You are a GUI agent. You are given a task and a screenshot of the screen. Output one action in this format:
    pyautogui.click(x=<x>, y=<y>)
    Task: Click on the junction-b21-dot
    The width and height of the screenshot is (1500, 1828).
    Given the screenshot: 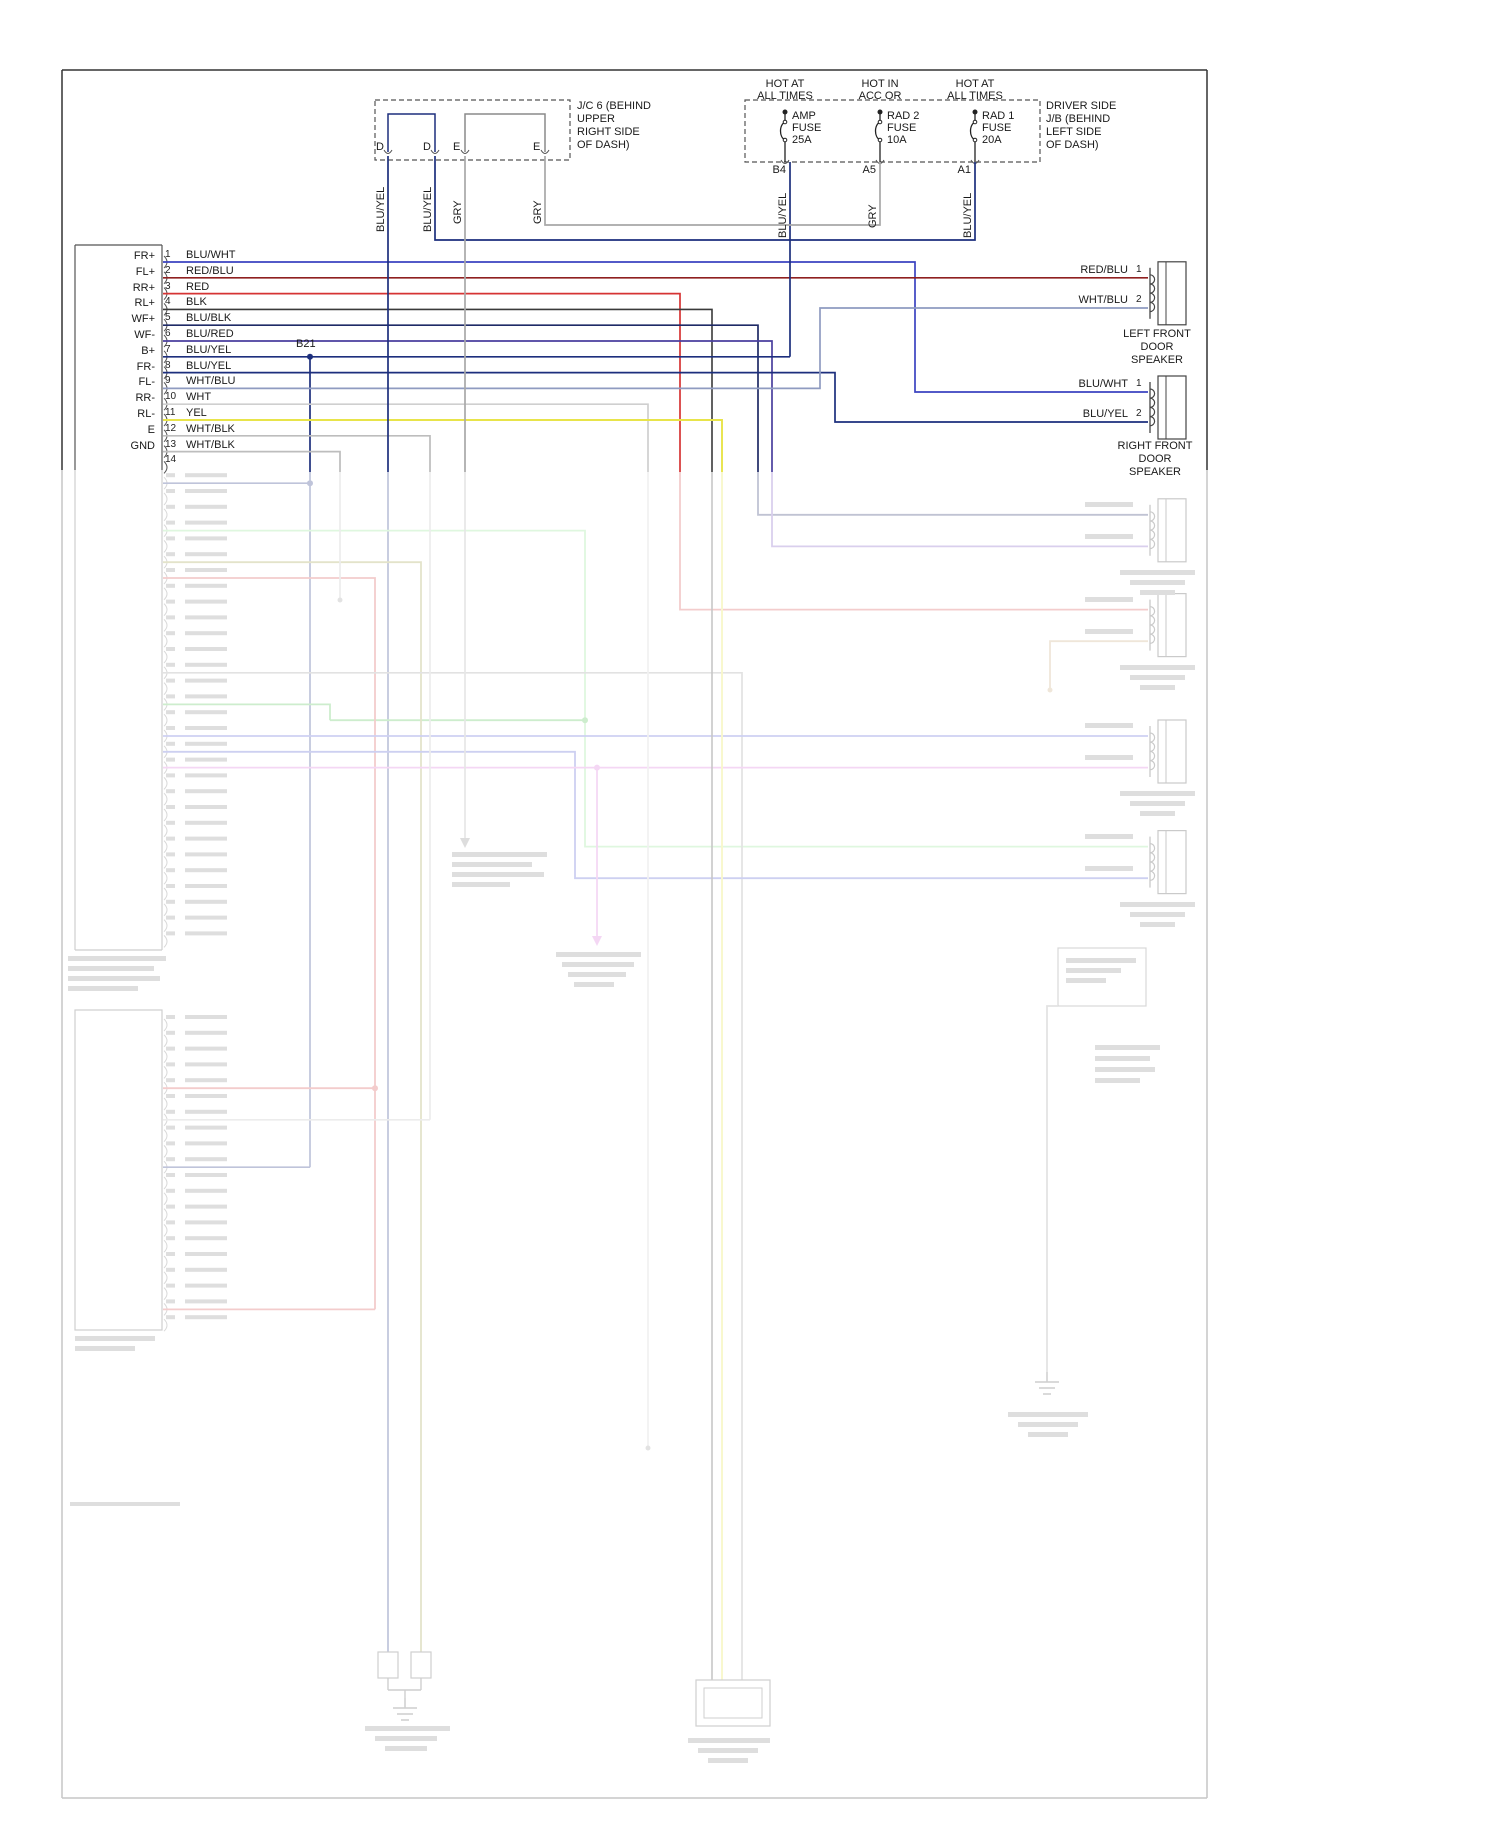 What is the action you would take?
    pyautogui.click(x=310, y=356)
    